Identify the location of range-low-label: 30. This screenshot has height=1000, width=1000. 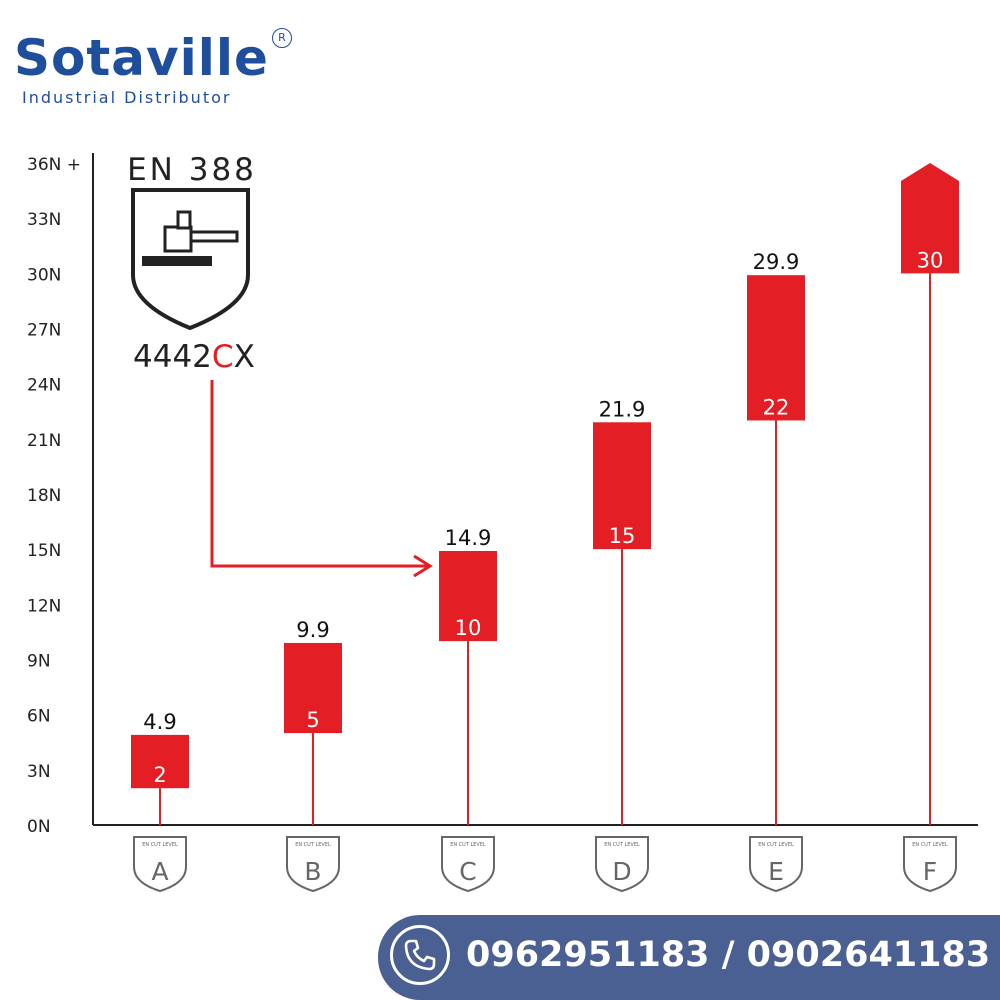
(930, 260).